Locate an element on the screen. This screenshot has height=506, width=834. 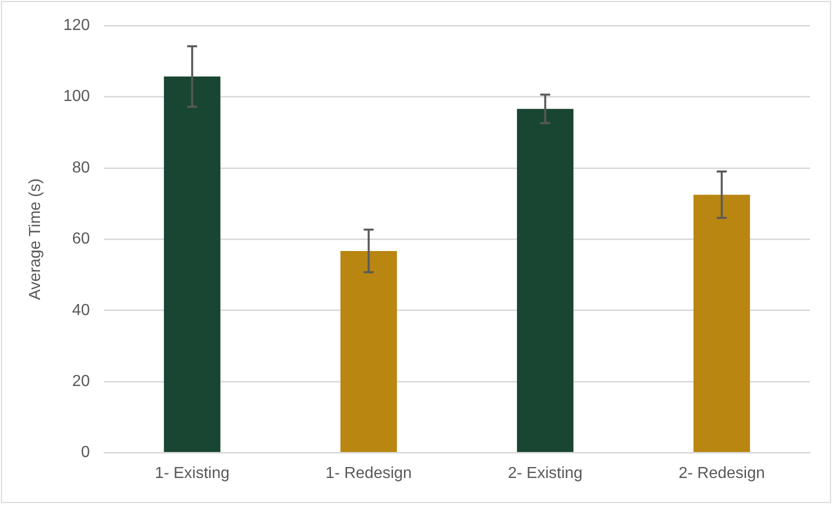
y-tick-label: 100 is located at coordinates (76, 97).